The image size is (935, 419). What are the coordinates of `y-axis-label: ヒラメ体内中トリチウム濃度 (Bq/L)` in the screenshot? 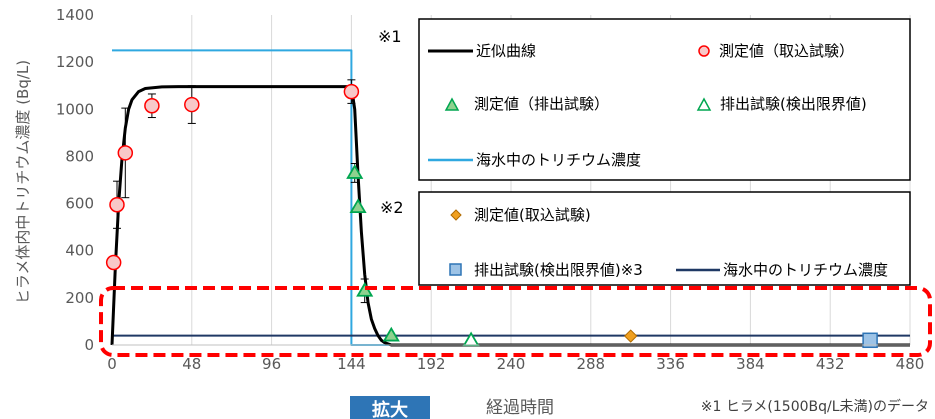 It's located at (23, 182).